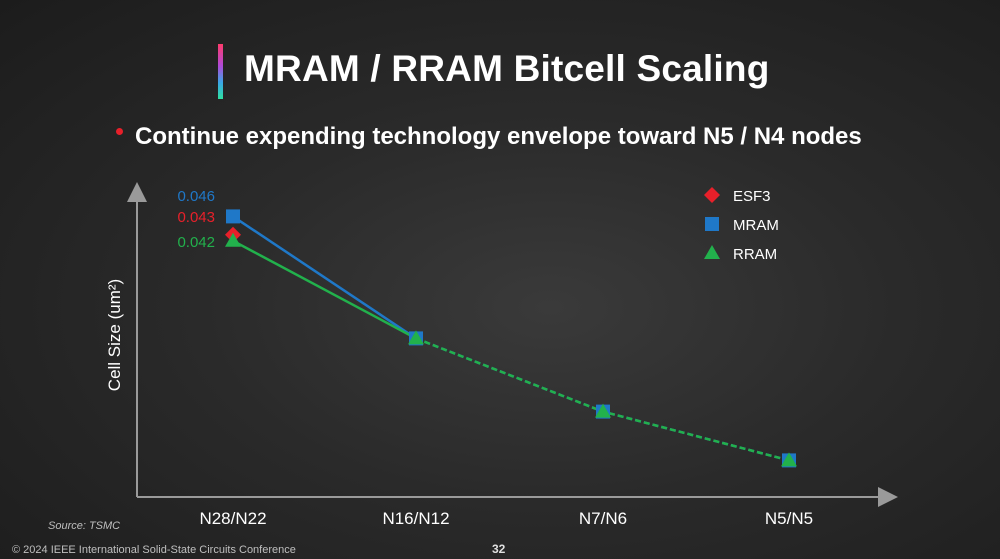  What do you see at coordinates (603, 410) in the screenshot?
I see `rram-point-n7-n6` at bounding box center [603, 410].